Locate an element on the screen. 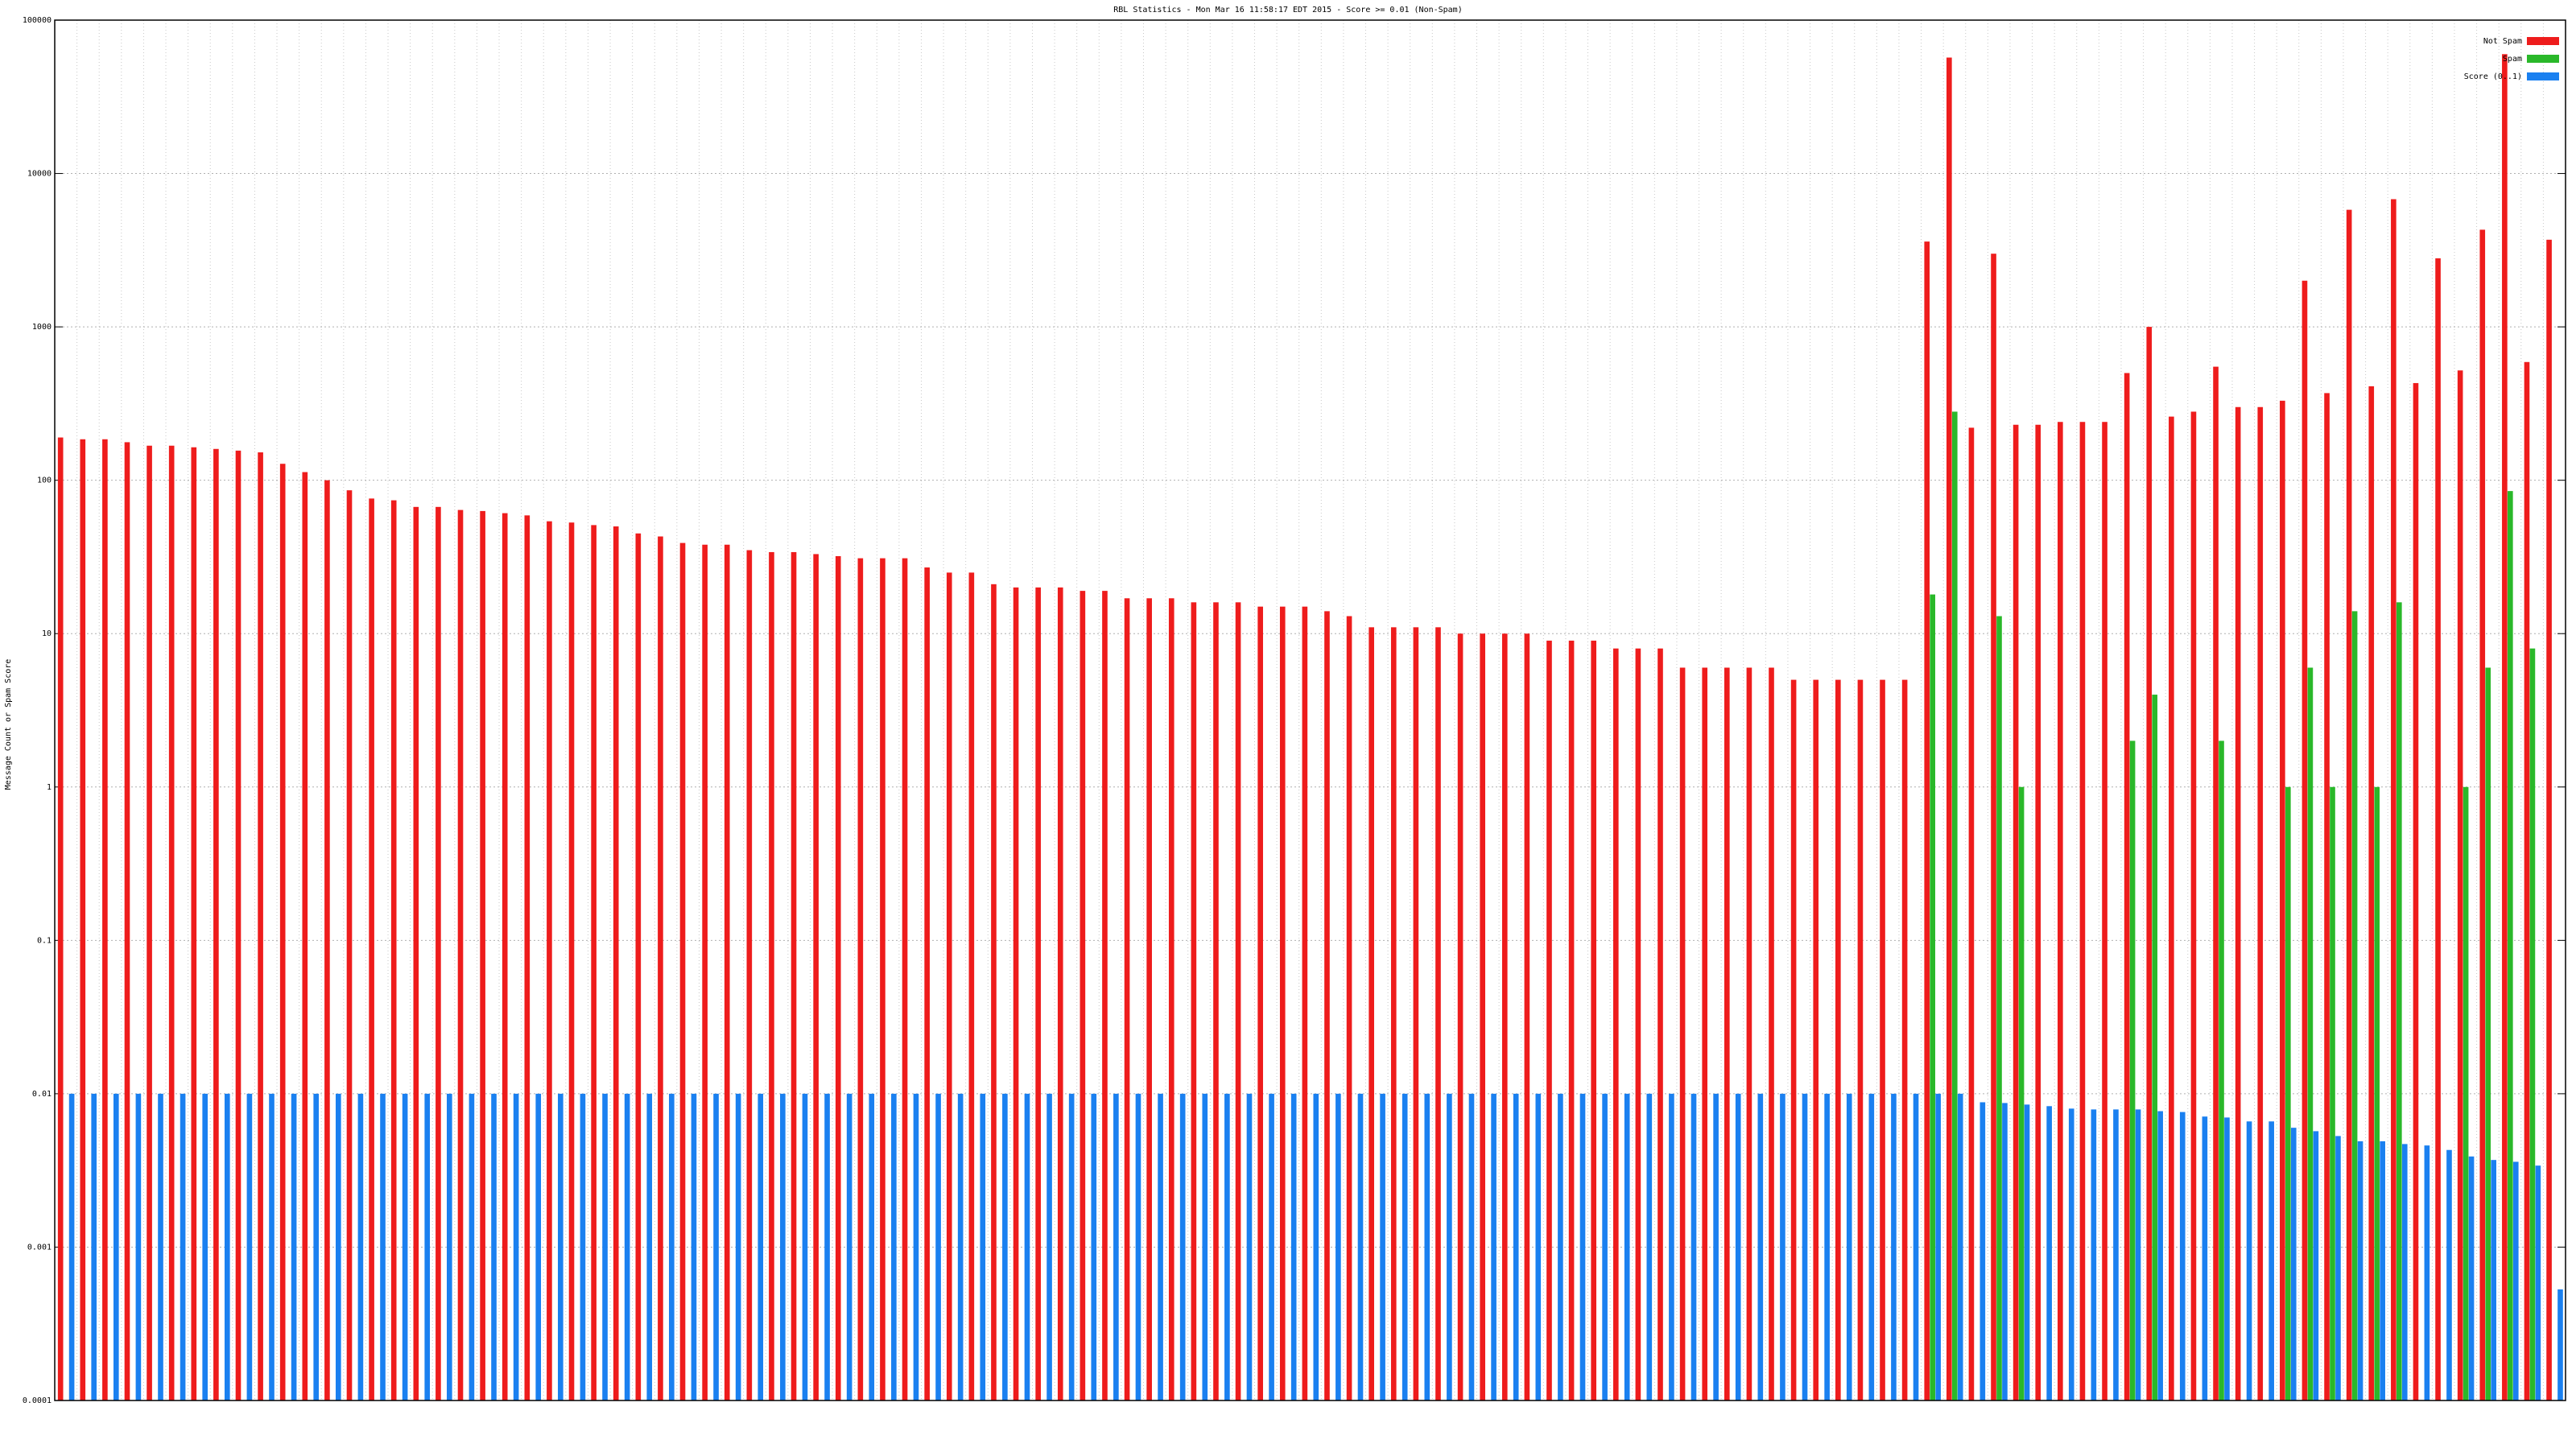 The height and width of the screenshot is (1452, 2576). y-tick-label: 10 is located at coordinates (47, 634).